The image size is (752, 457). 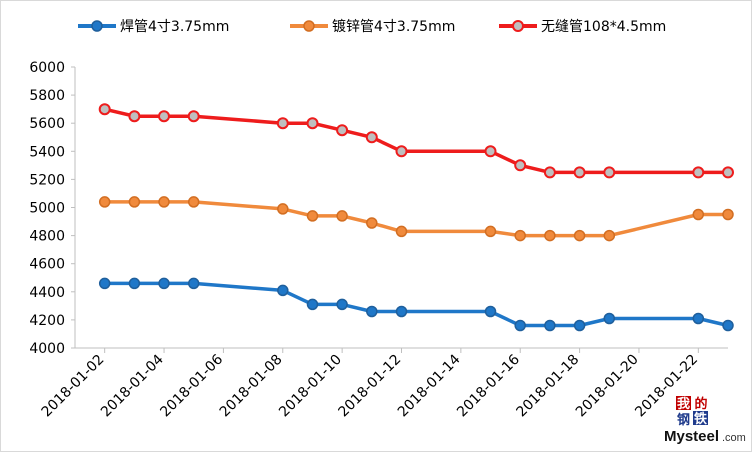 I want to click on watermark-char-3: 钢, so click(x=683, y=419).